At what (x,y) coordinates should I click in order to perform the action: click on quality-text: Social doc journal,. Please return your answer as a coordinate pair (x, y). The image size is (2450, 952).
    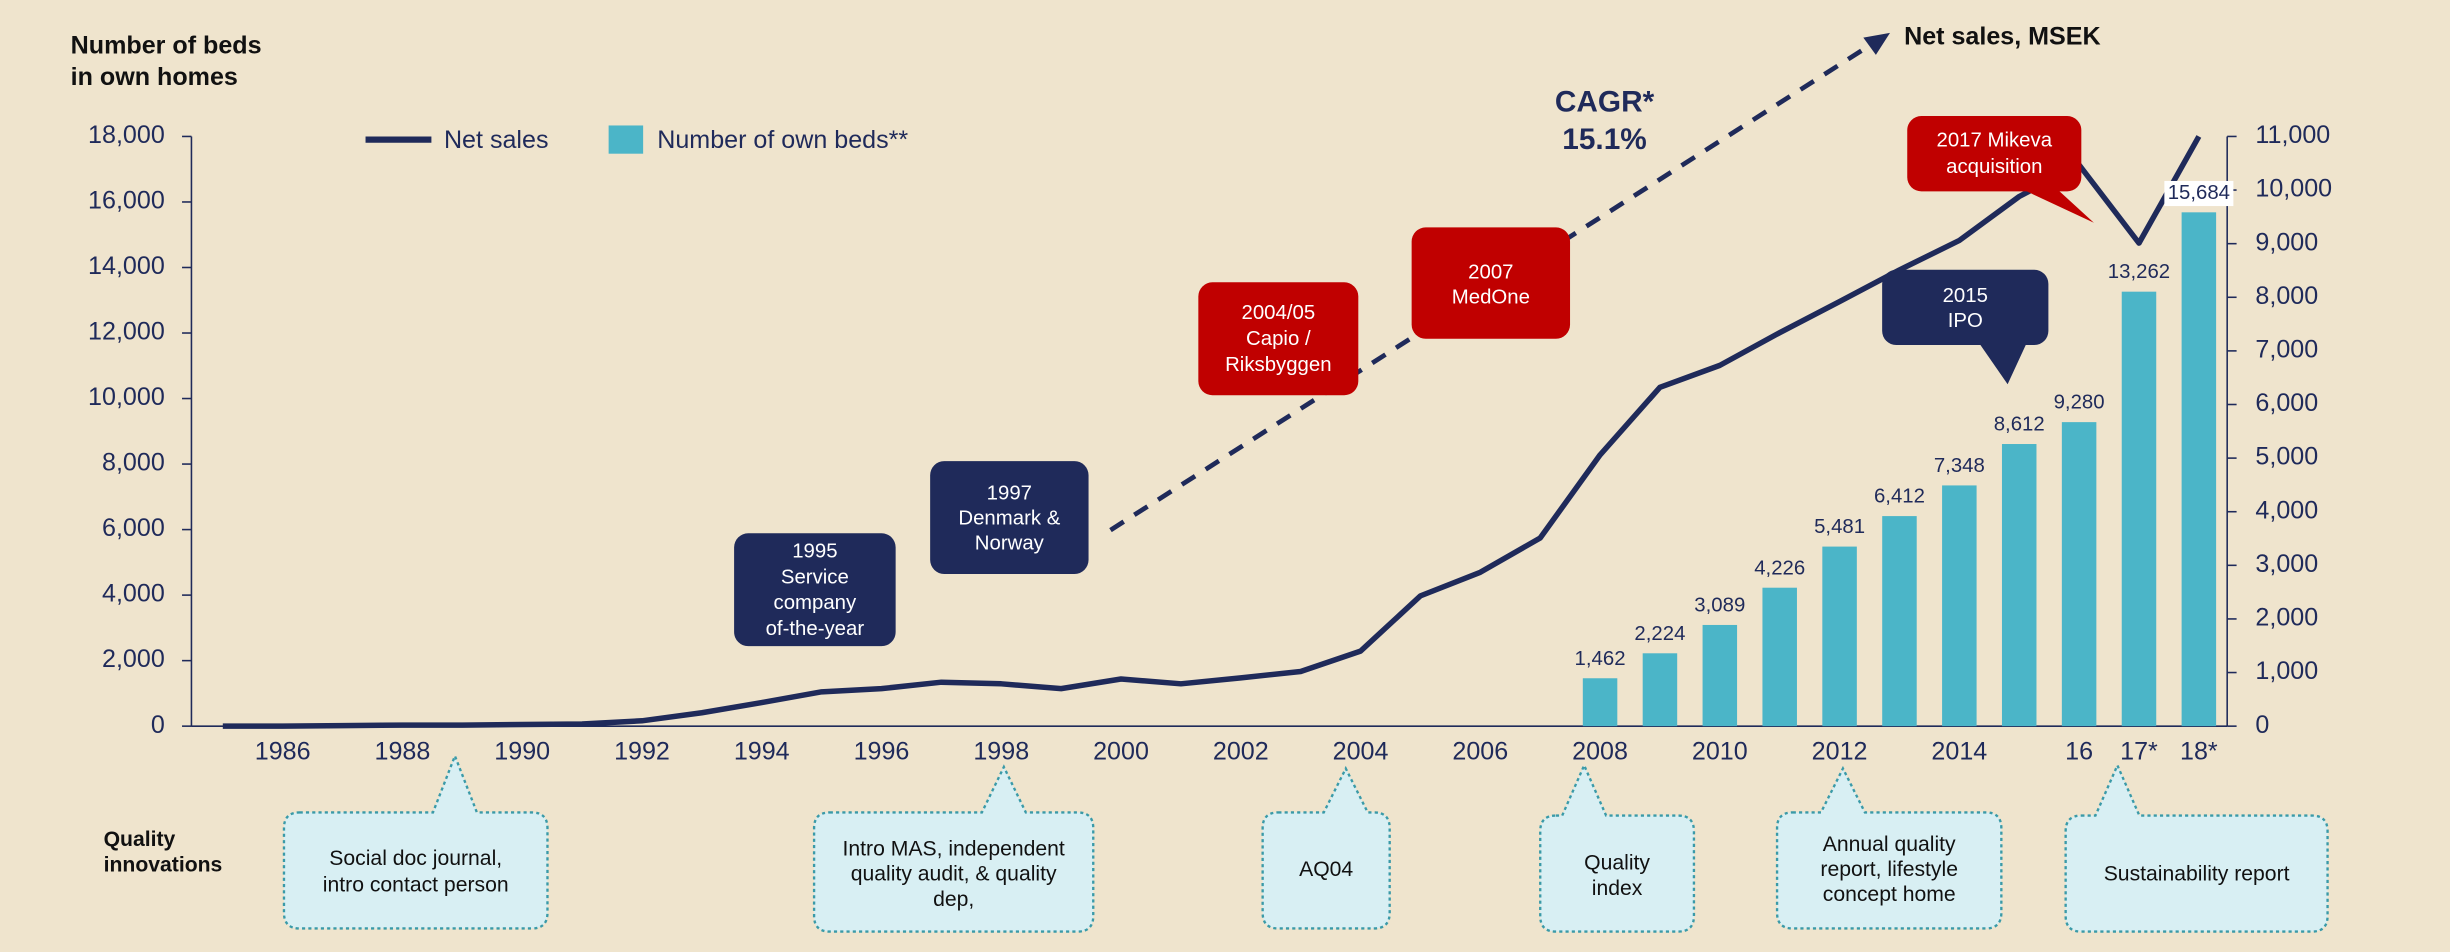
    Looking at the image, I should click on (415, 858).